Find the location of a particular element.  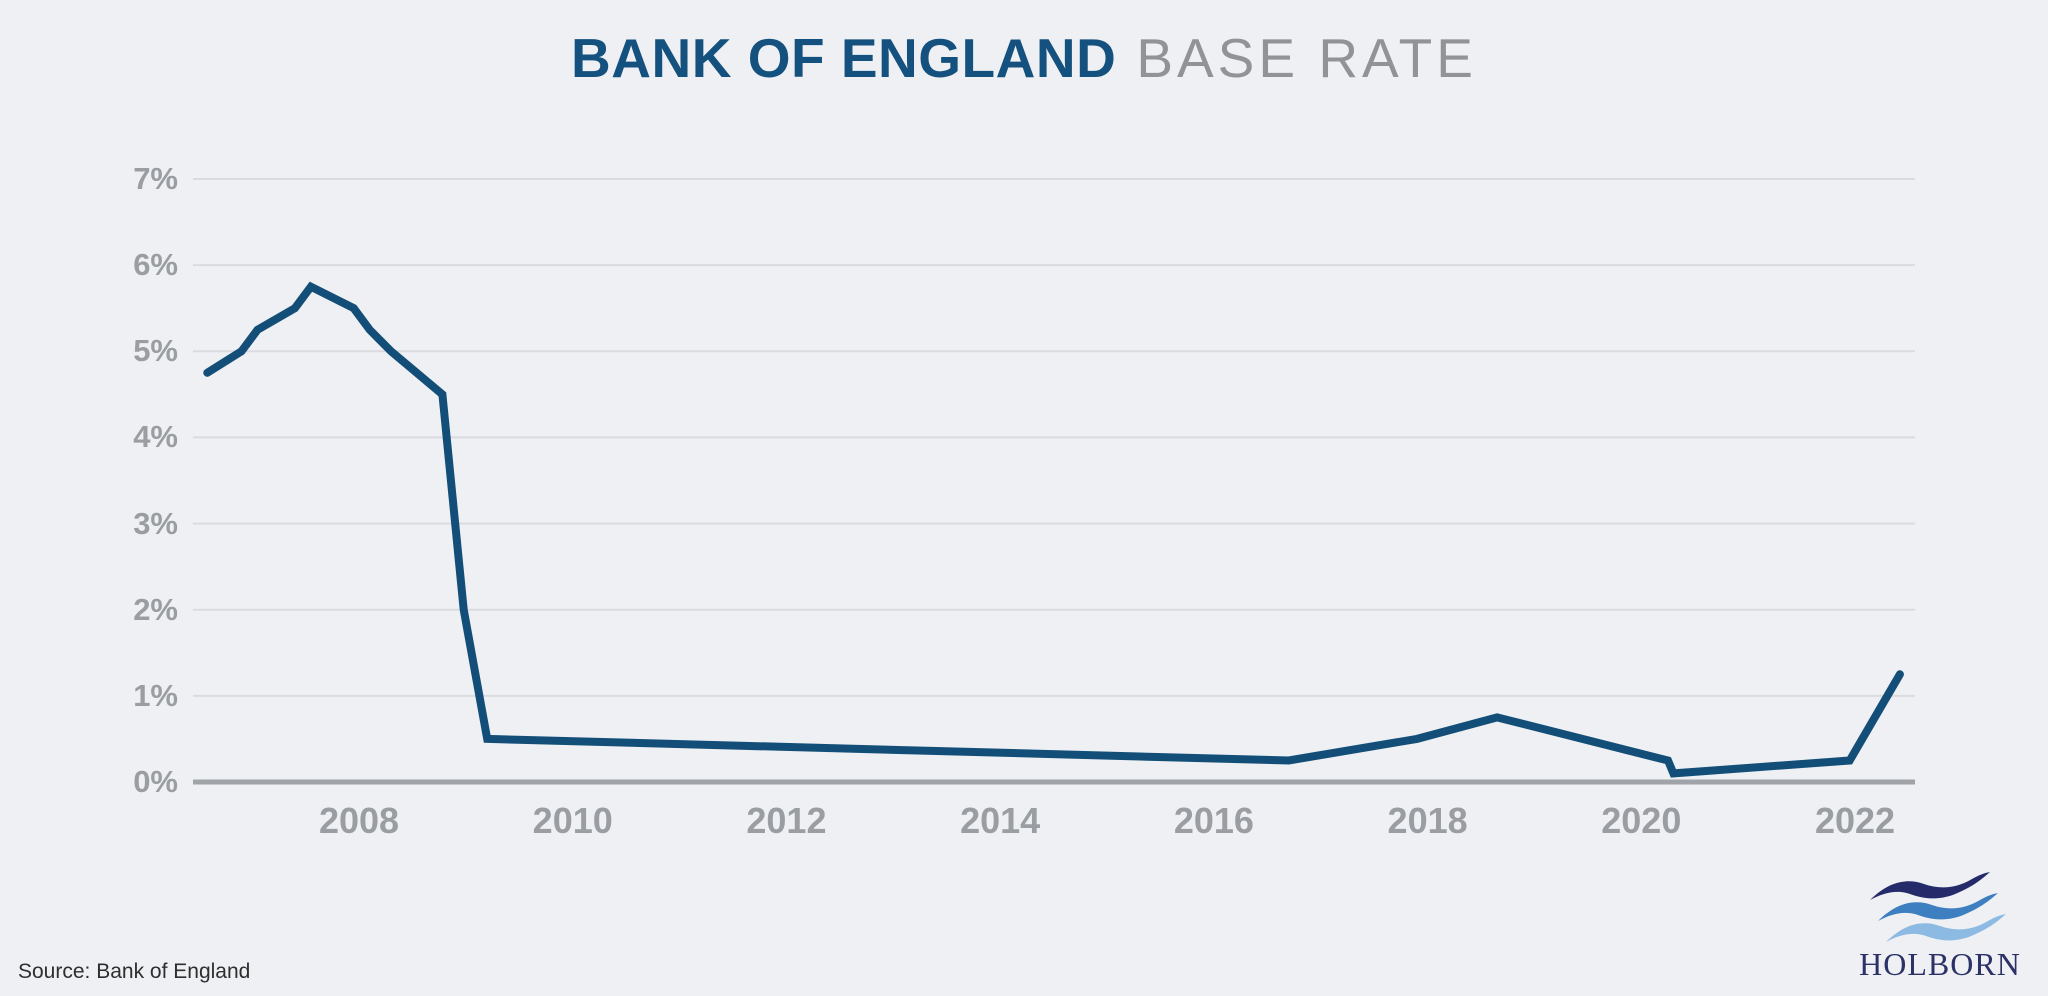

y-tick-label-7%: 7% is located at coordinates (155, 178).